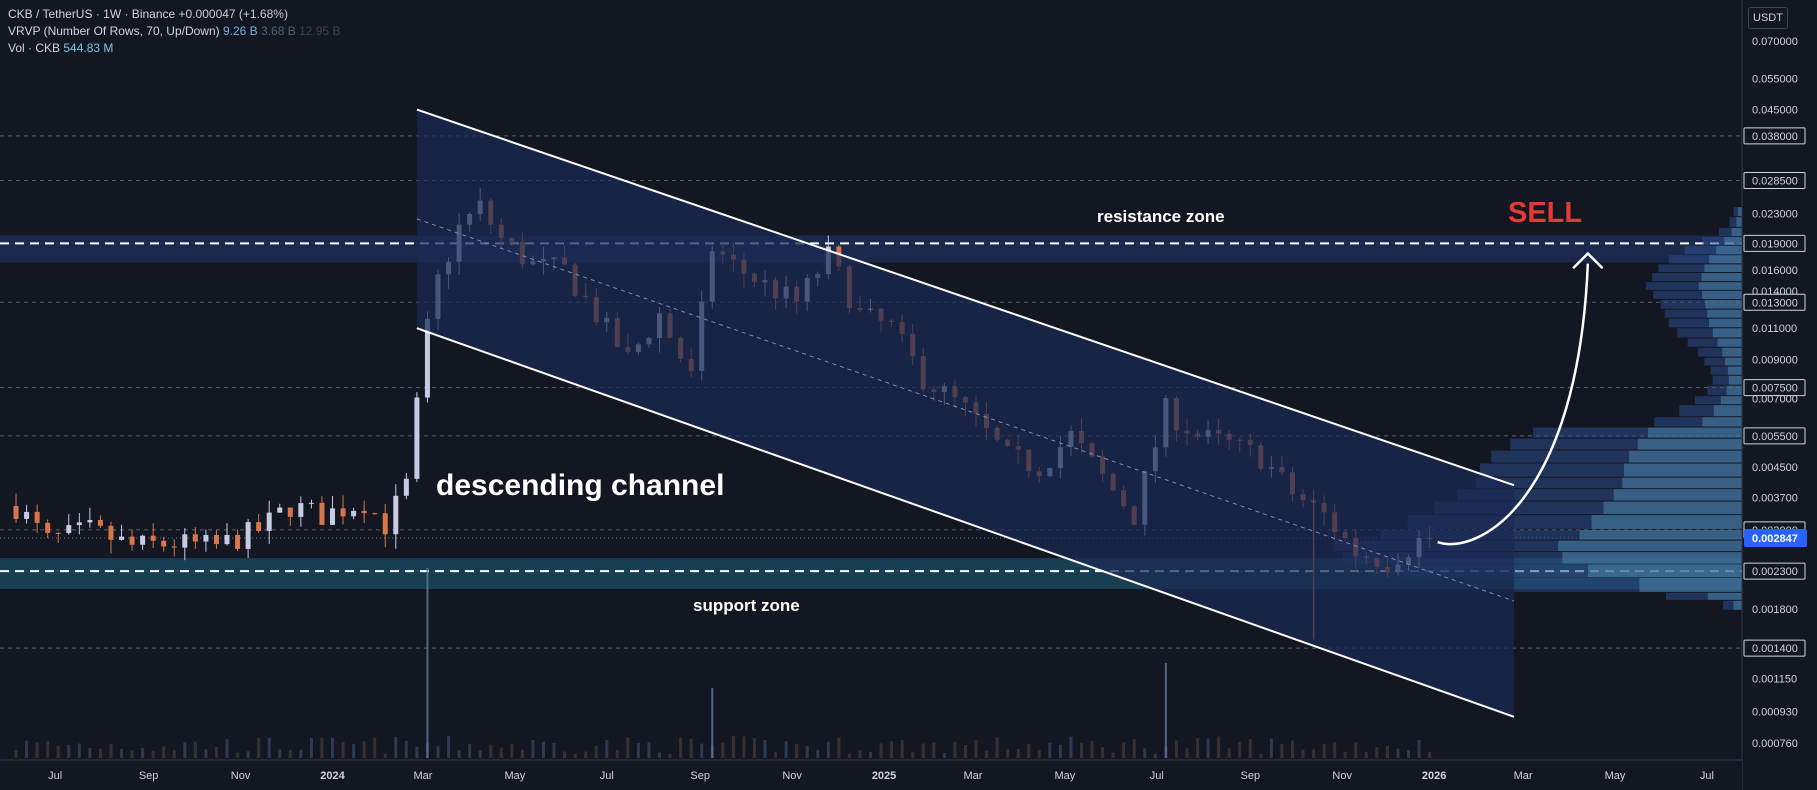  What do you see at coordinates (1775, 271) in the screenshot?
I see `price-tick-label: 0.016000` at bounding box center [1775, 271].